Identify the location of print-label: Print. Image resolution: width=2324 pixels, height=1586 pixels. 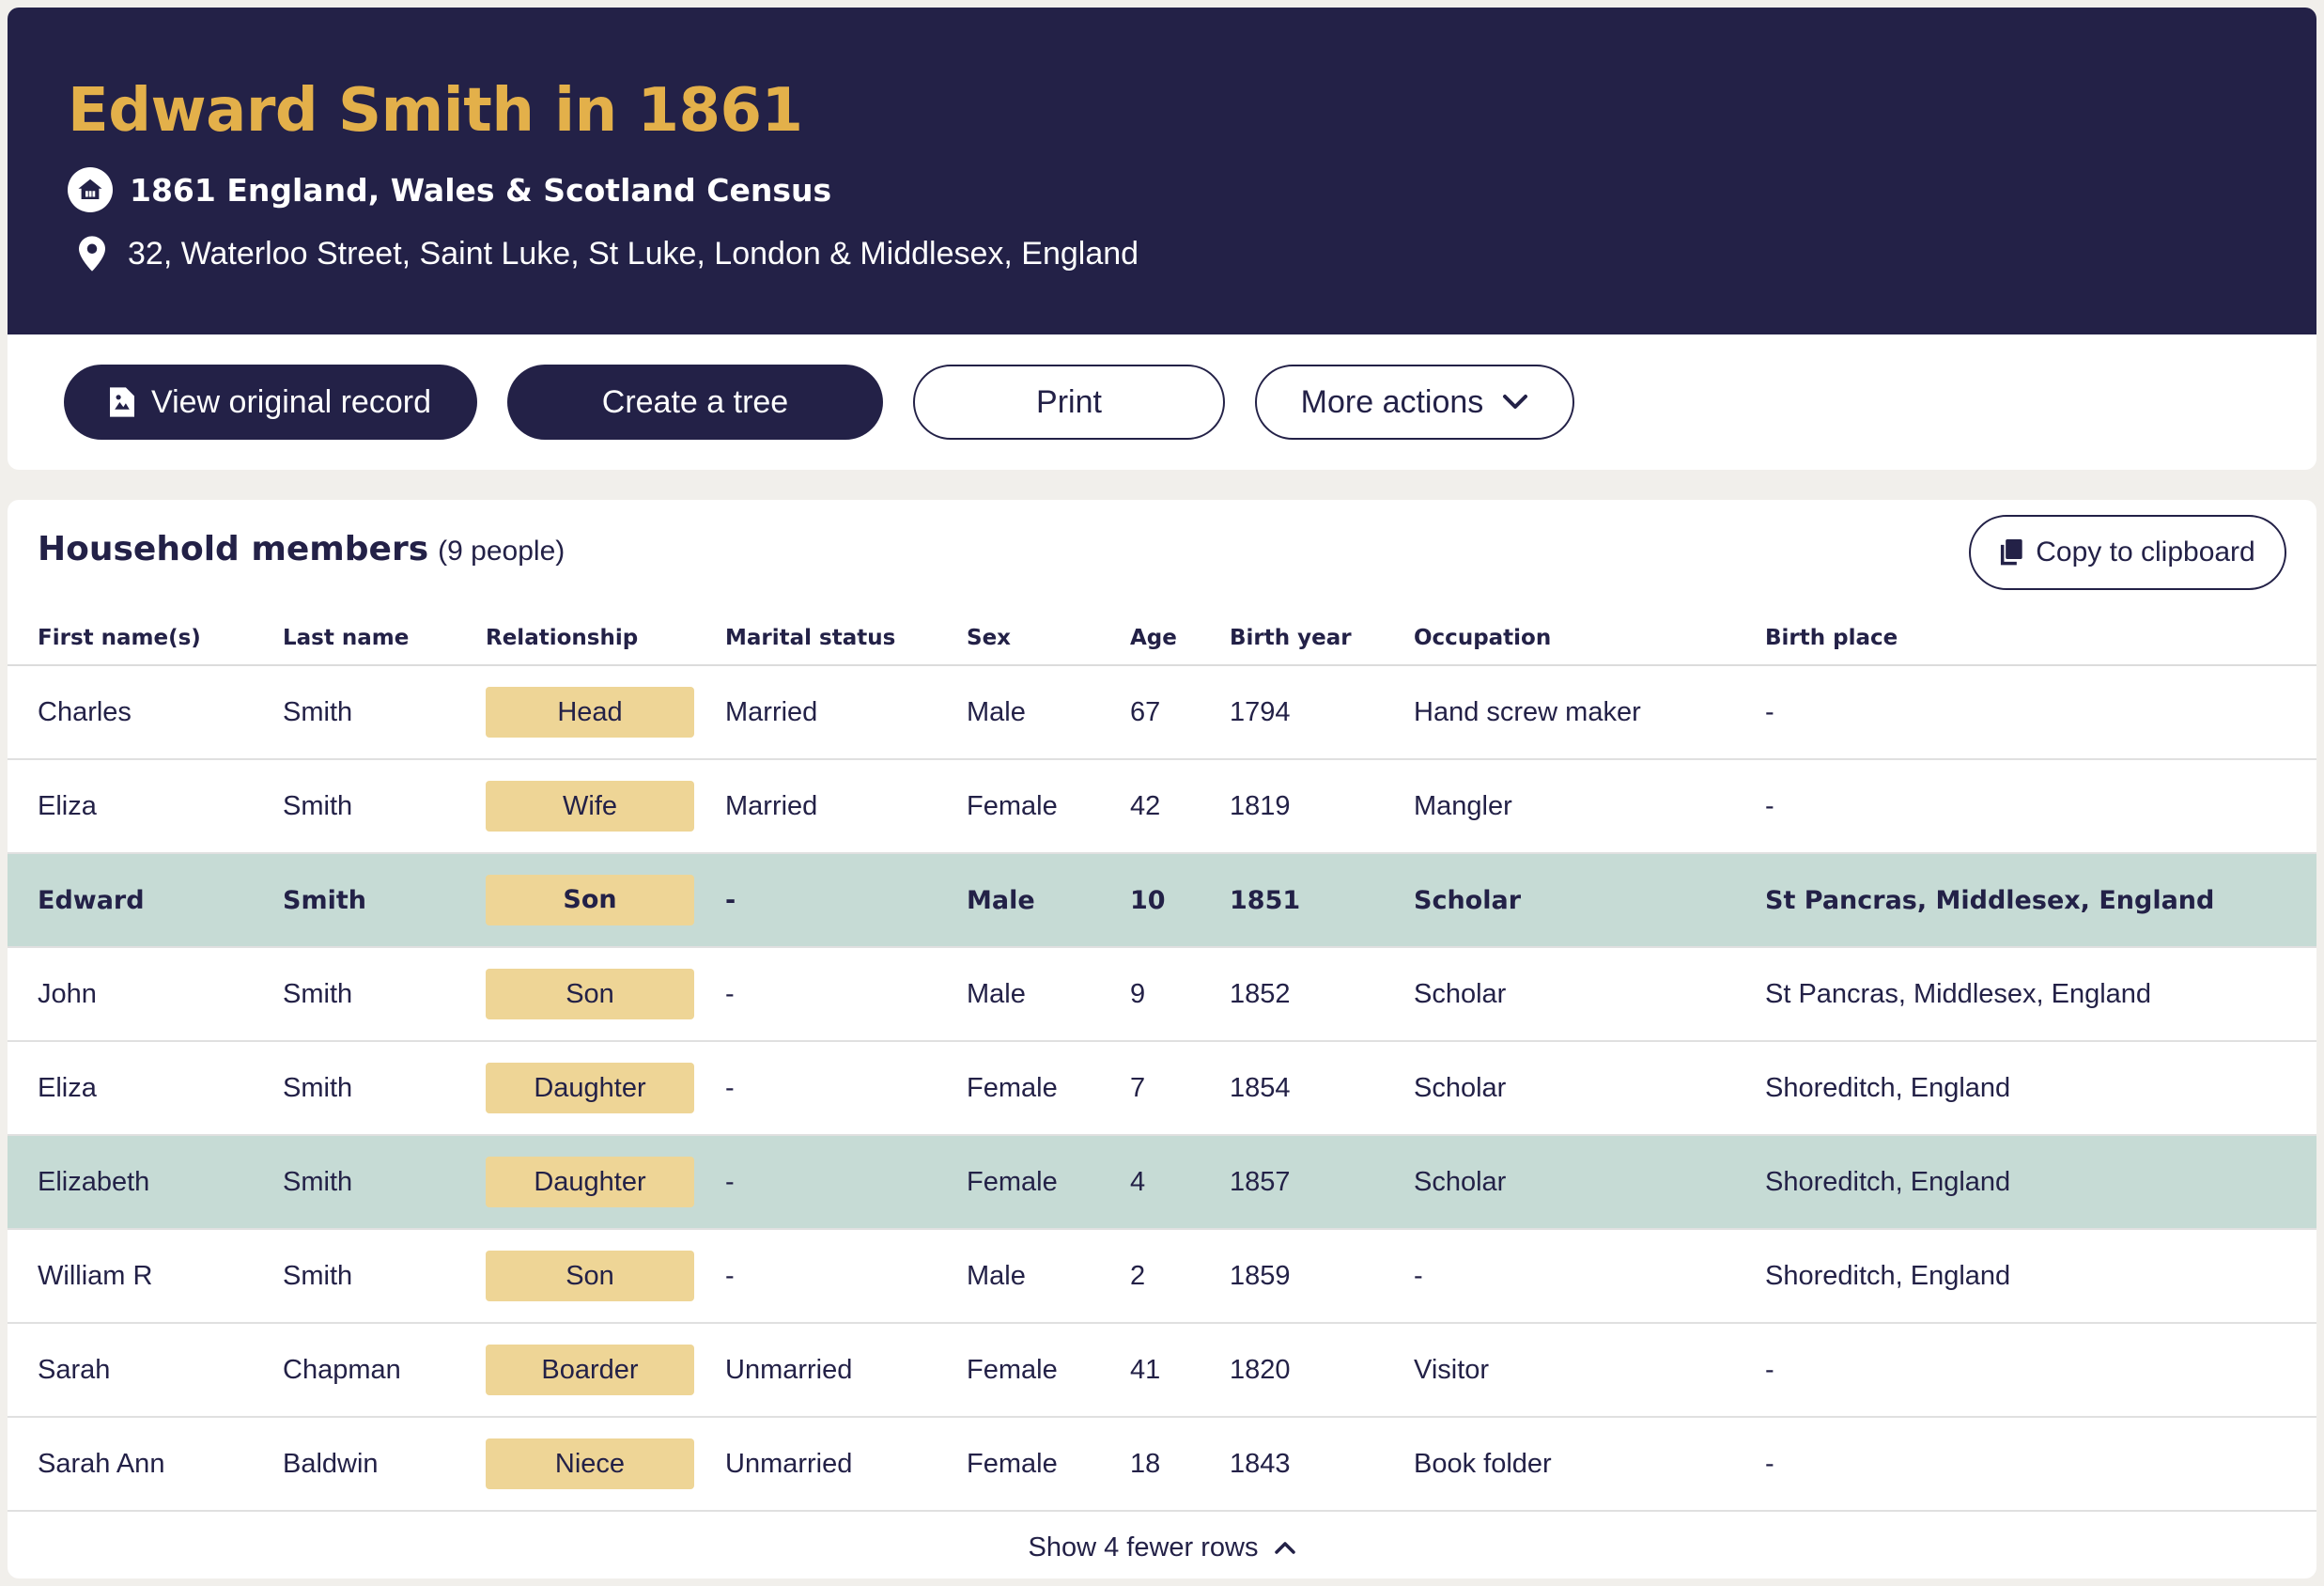
(1069, 401).